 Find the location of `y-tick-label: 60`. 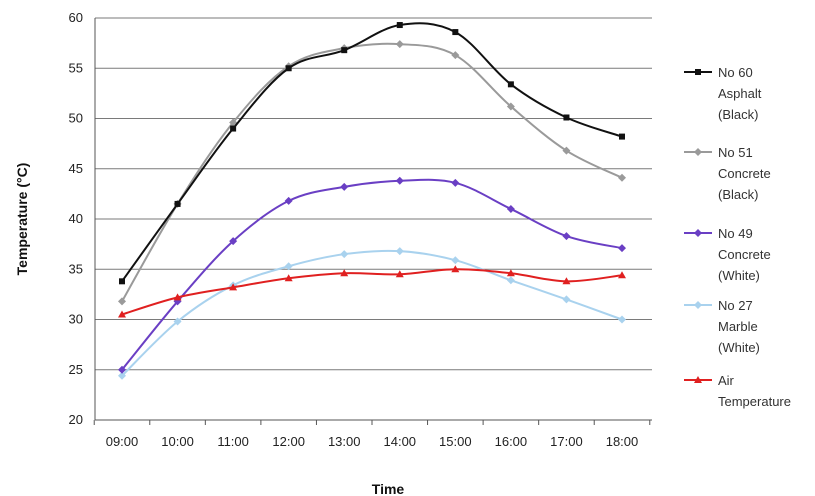

y-tick-label: 60 is located at coordinates (76, 17).